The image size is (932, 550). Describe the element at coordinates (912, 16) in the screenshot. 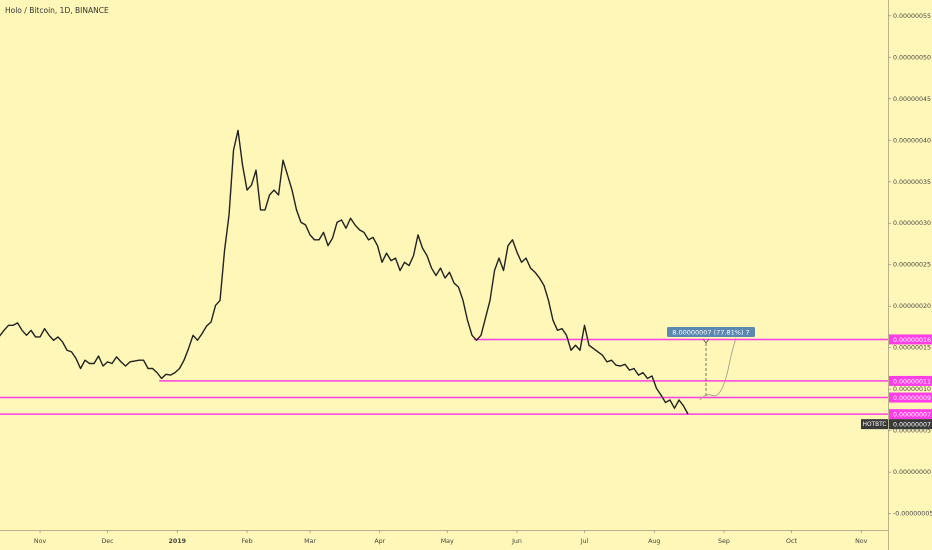

I see `y-tick-label: 0.00000055` at that location.